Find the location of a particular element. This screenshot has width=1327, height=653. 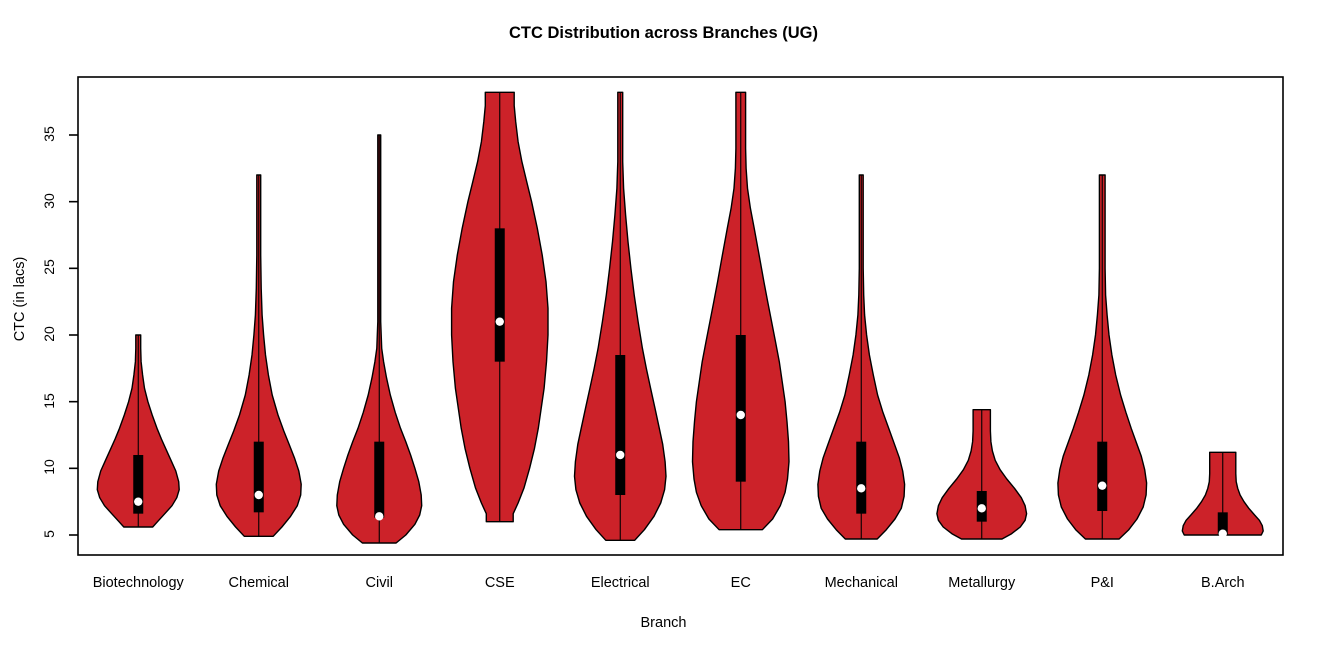

x-tick-label: Chemical is located at coordinates (258, 583).